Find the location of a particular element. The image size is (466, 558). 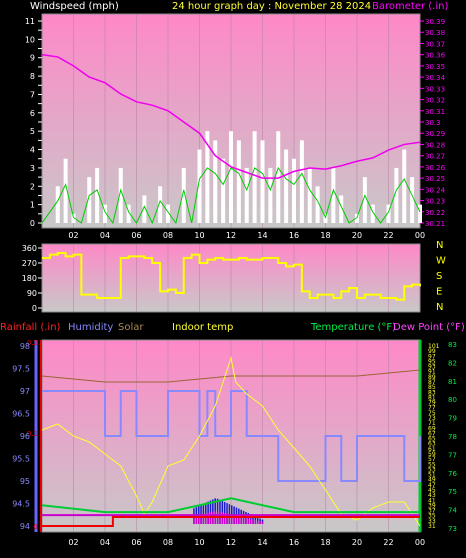

tick-label: 95.5 is located at coordinates (21, 459).